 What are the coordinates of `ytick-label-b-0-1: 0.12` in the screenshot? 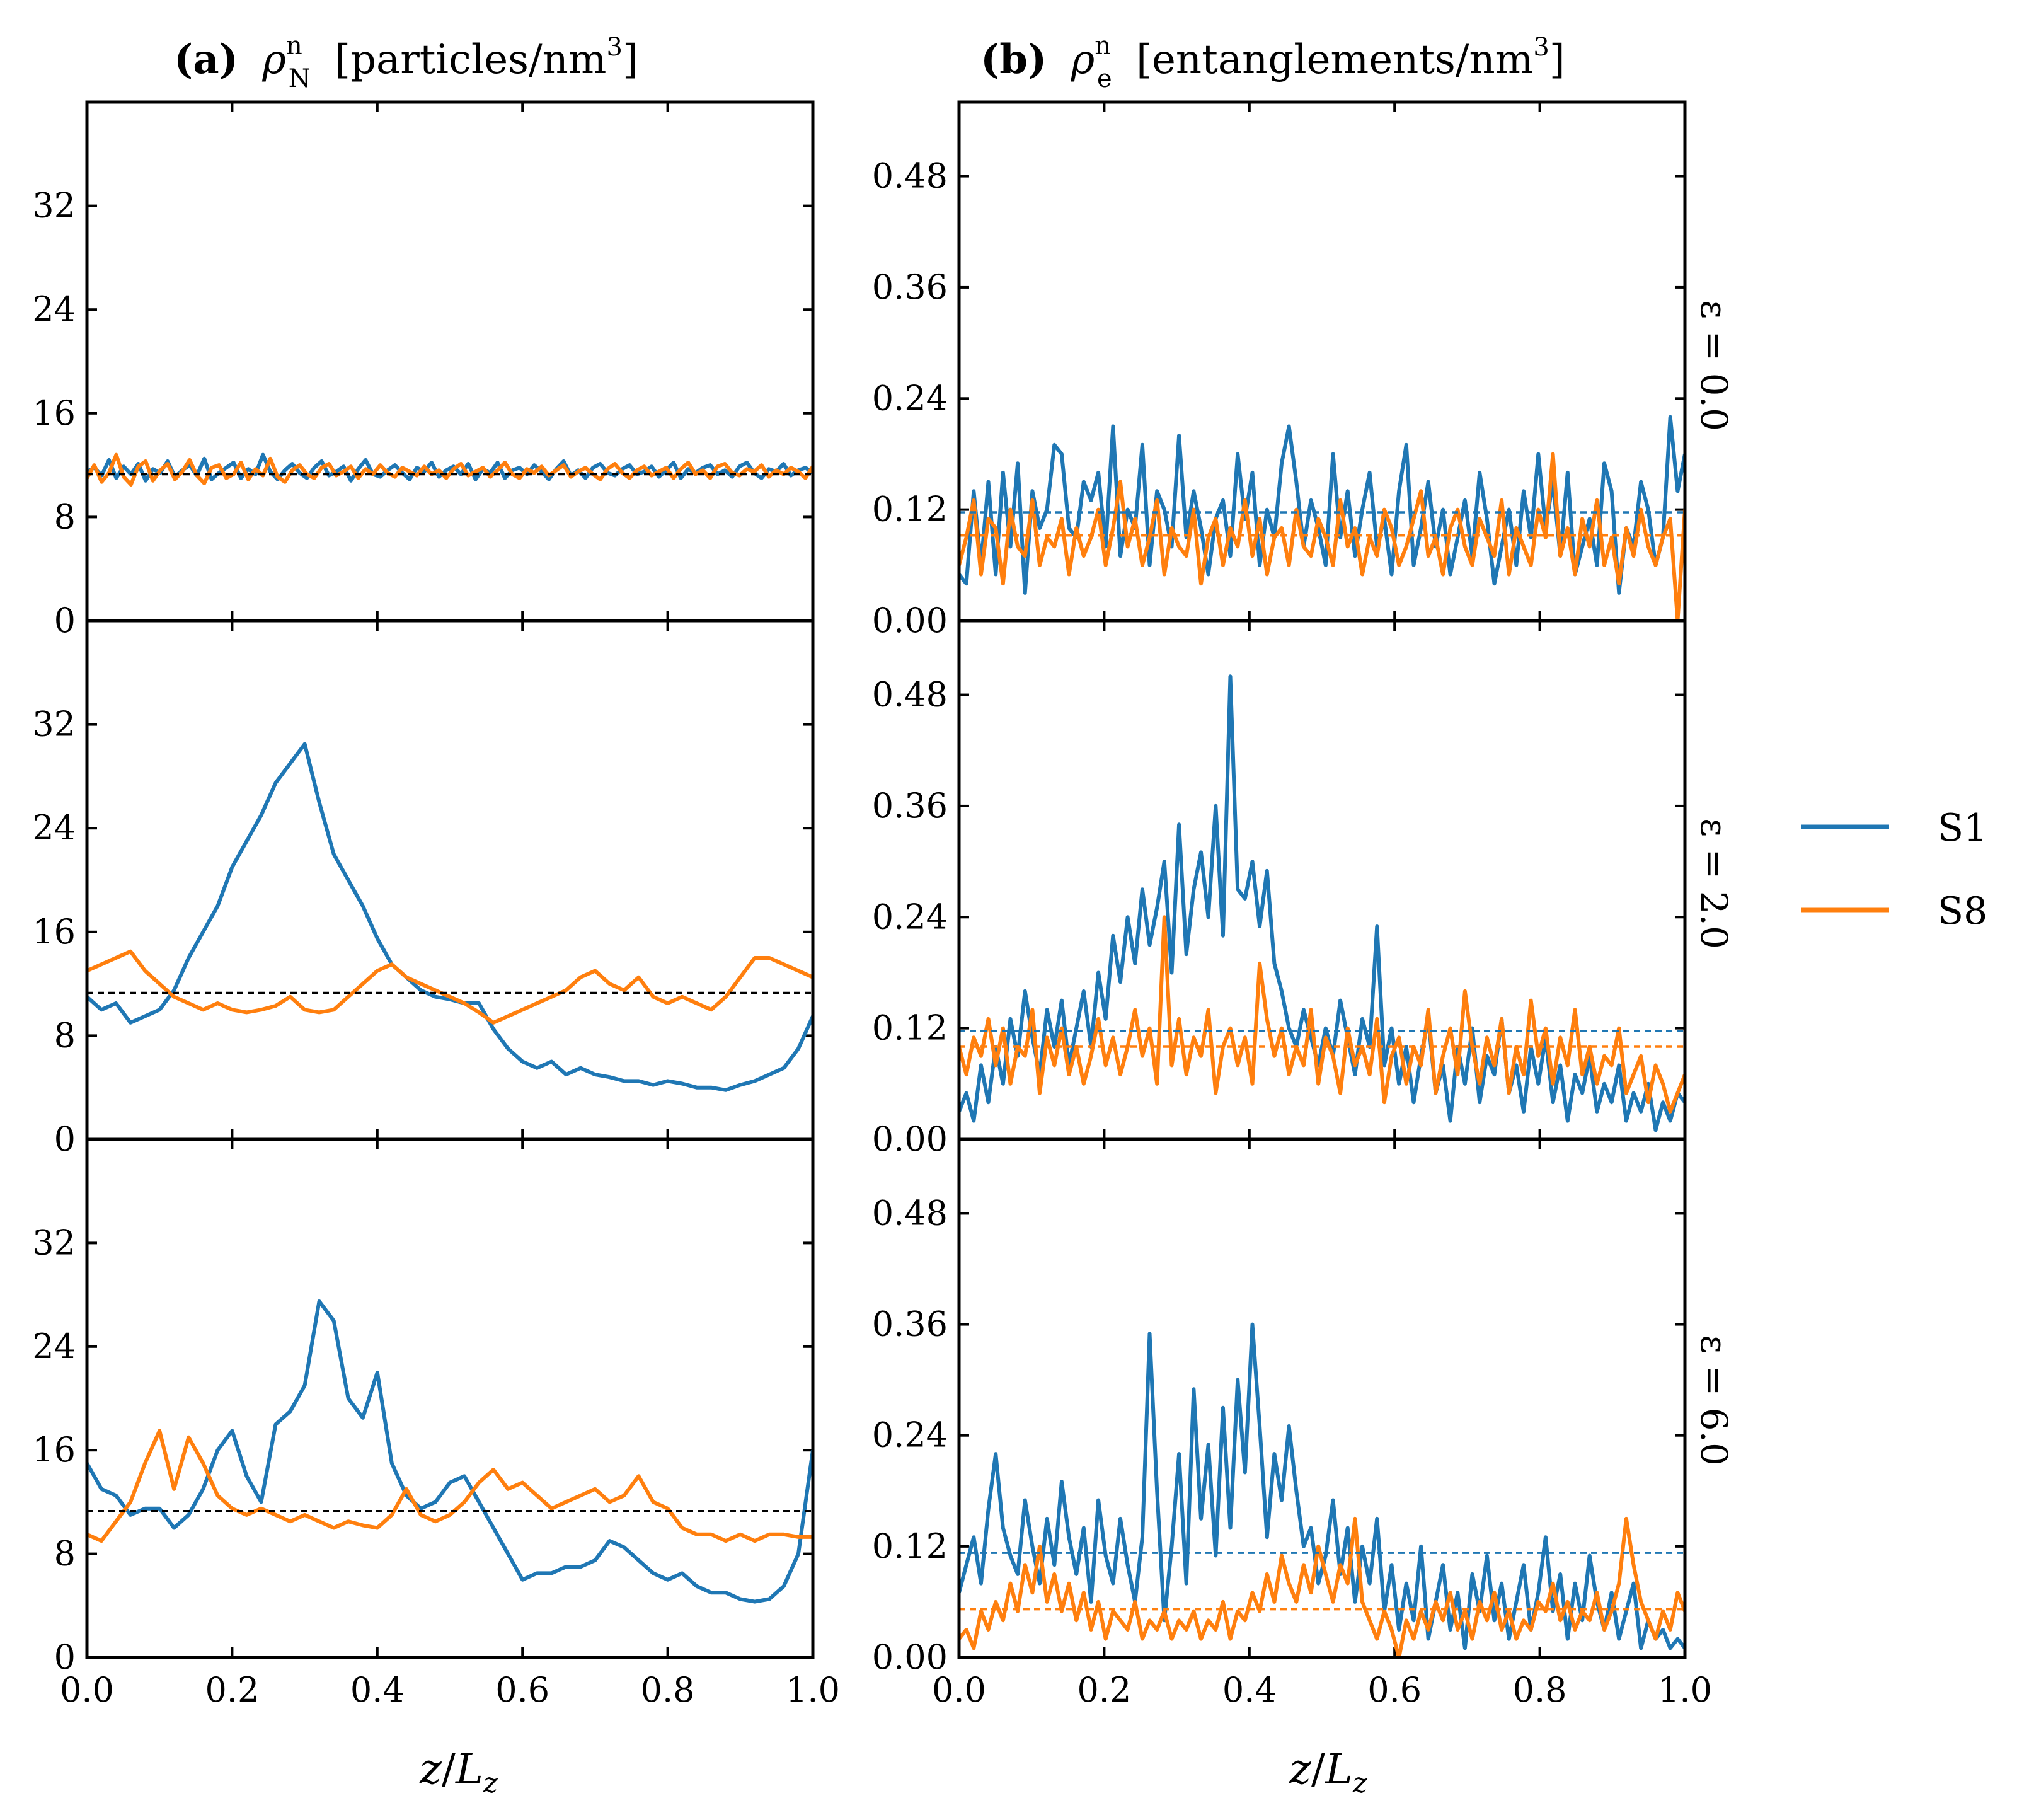 It's located at (910, 509).